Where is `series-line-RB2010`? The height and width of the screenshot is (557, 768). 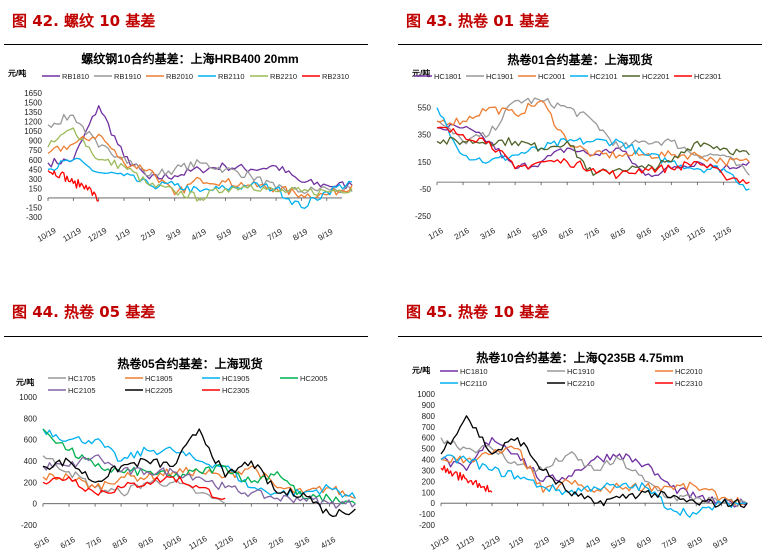 series-line-RB2010 is located at coordinates (200, 166).